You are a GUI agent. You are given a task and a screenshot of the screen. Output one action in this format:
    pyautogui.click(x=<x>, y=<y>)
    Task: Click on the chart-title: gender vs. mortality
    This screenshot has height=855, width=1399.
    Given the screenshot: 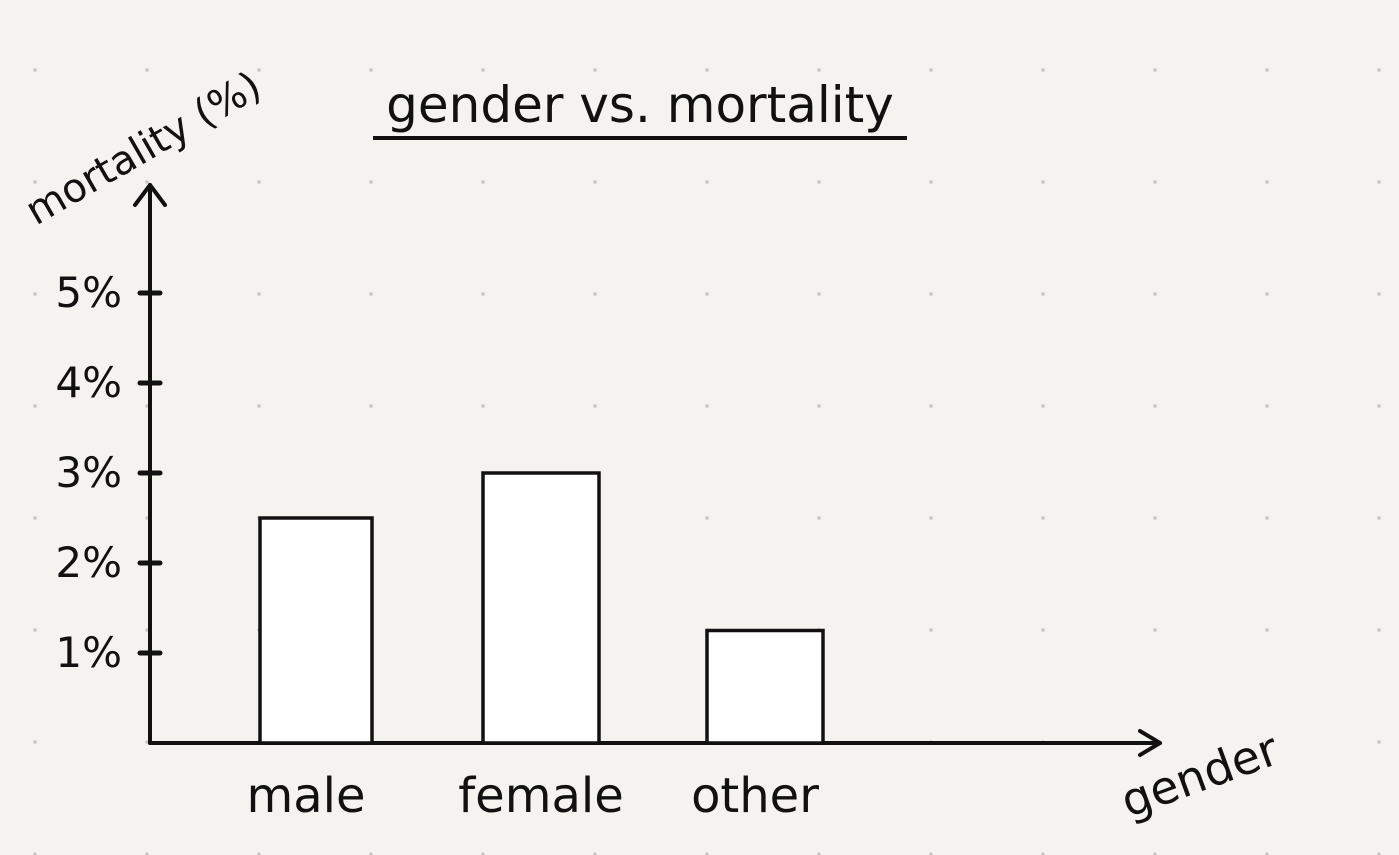 What is the action you would take?
    pyautogui.click(x=640, y=105)
    